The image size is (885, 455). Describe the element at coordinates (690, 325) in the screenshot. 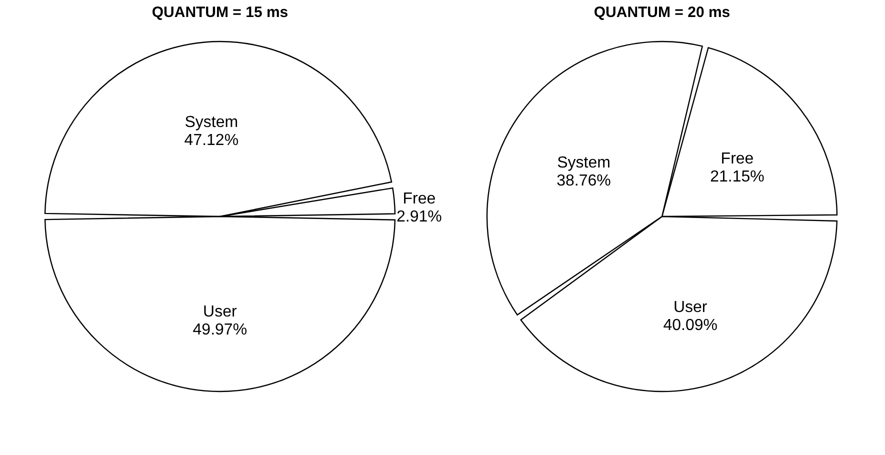

I see `data-label: 40.09%` at that location.